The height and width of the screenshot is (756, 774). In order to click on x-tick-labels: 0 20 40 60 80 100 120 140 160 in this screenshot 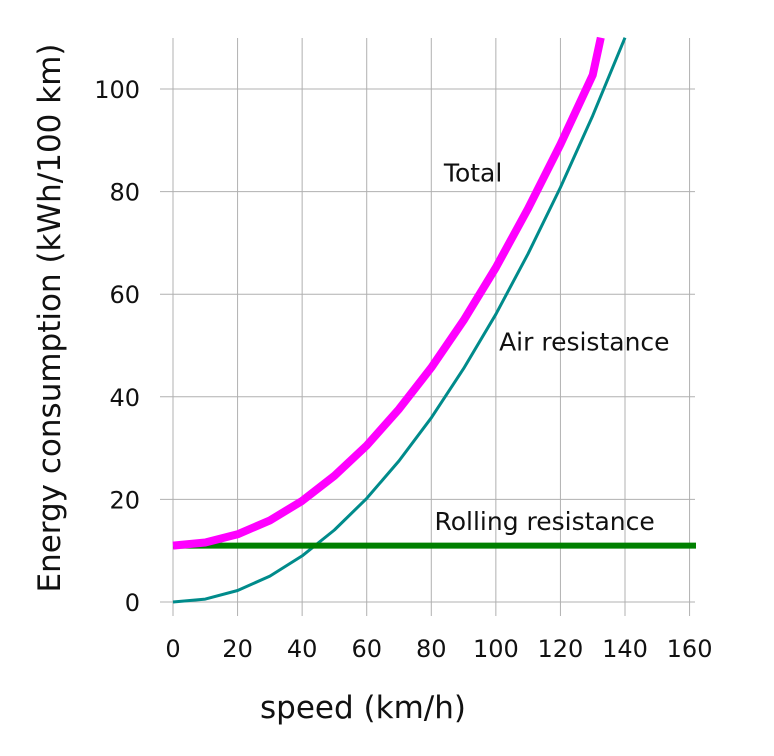, I will do `click(438, 649)`.